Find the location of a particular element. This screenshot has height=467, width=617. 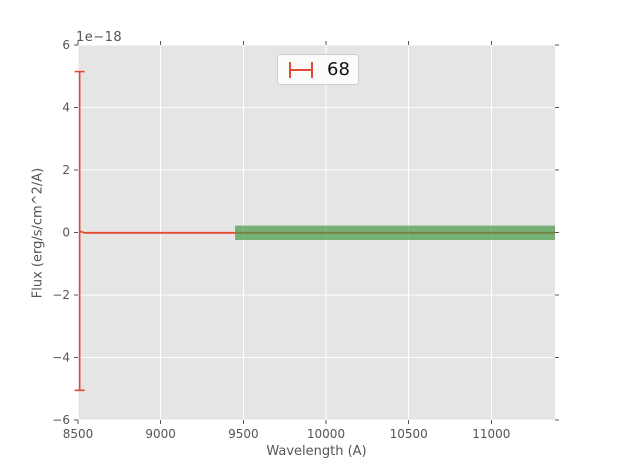

y-axis-label: Flux (erg/s/cm^2/A) is located at coordinates (38, 233).